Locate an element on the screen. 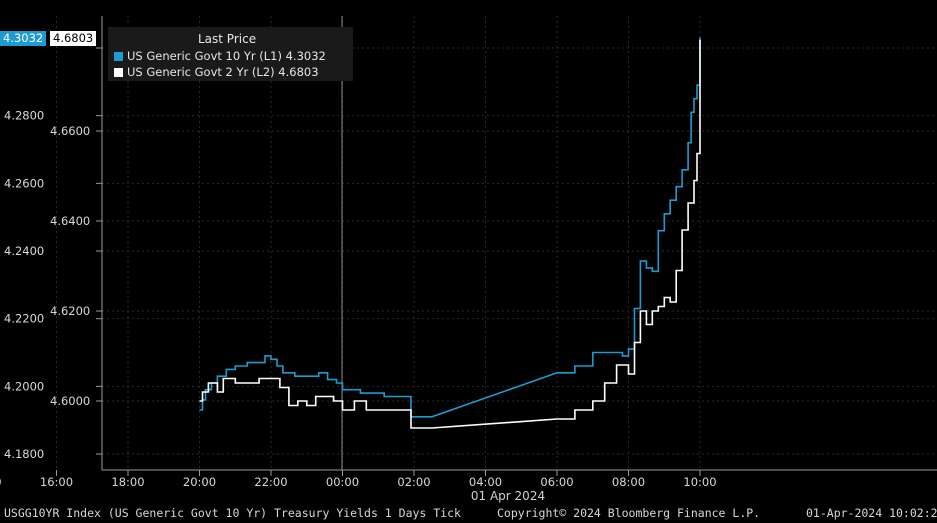 This screenshot has width=937, height=523. legend-title: Last Price is located at coordinates (227, 39).